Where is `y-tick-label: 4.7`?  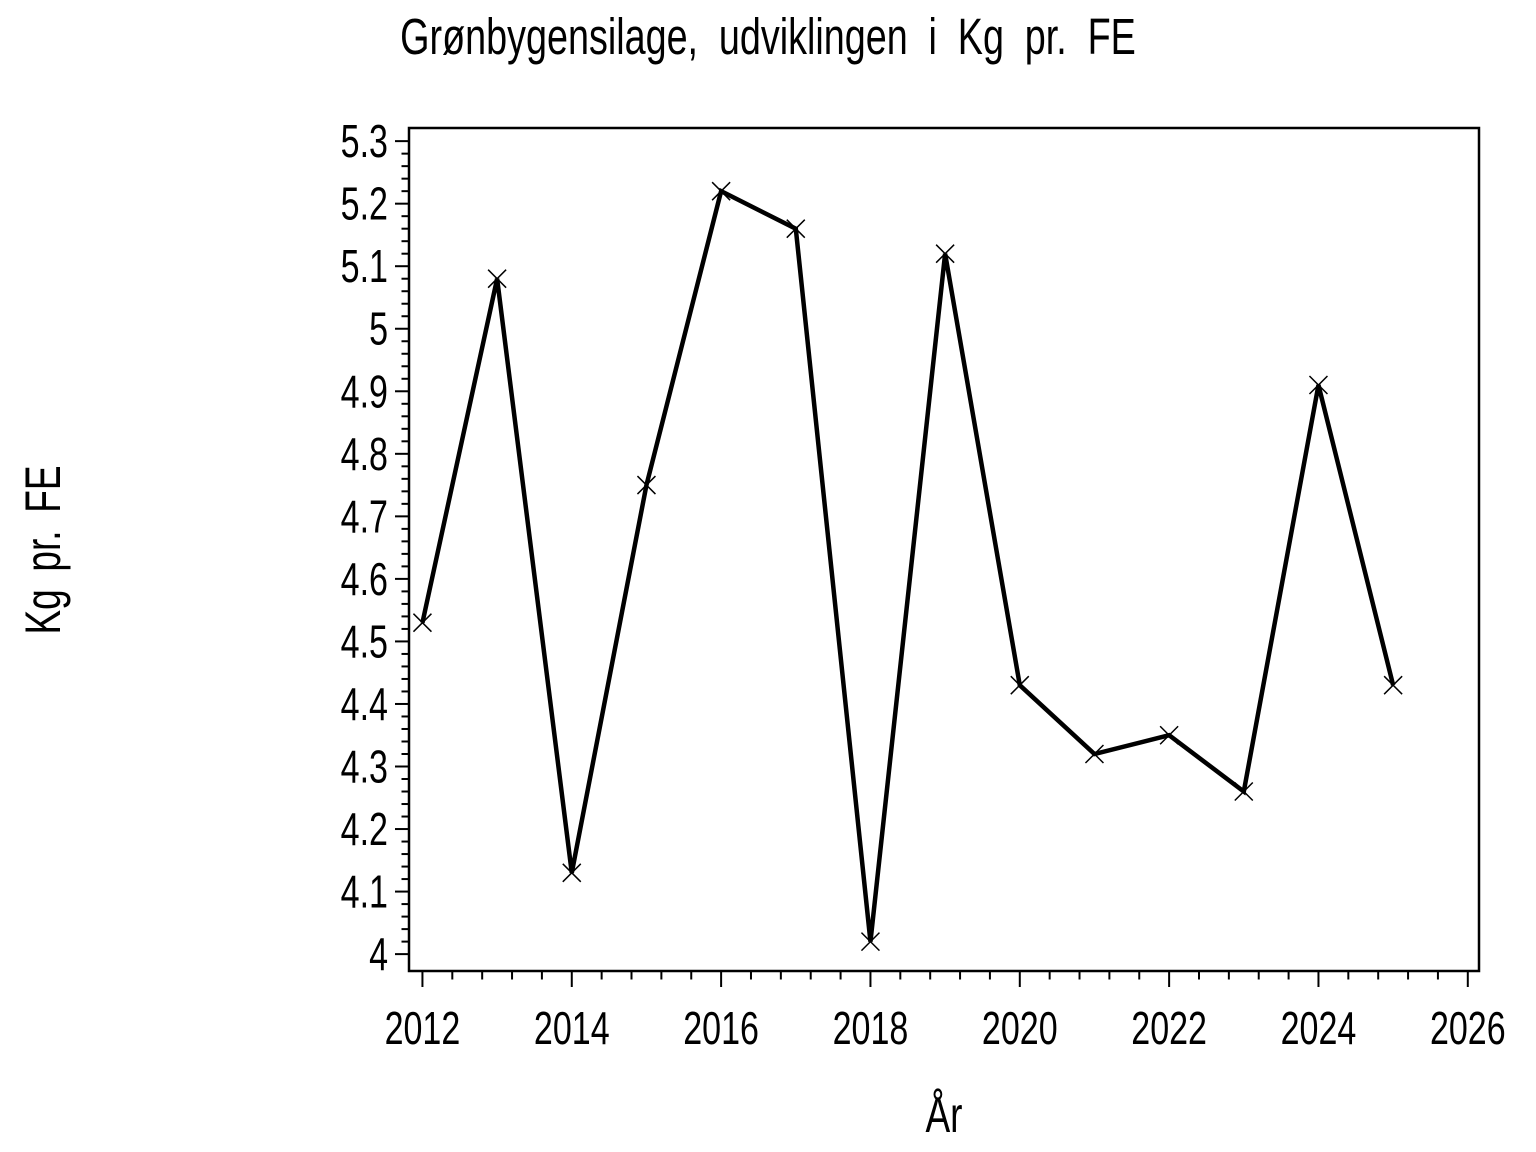
y-tick-label: 4.7 is located at coordinates (364, 516).